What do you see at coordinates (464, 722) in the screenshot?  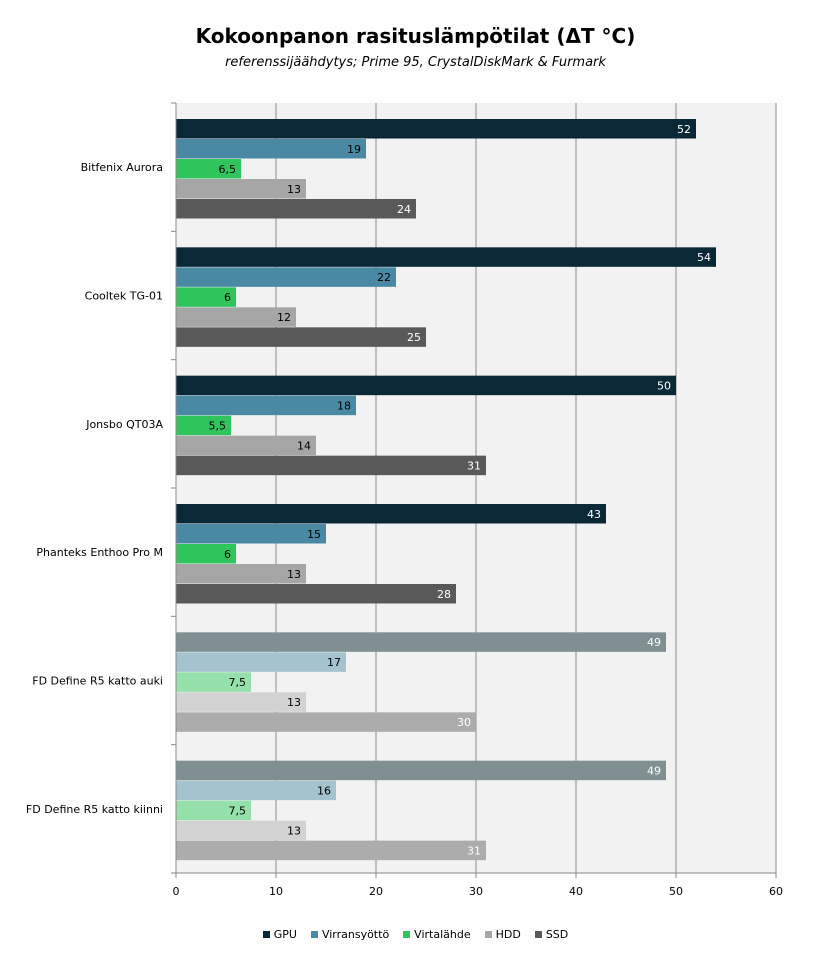 I see `data-label: 30` at bounding box center [464, 722].